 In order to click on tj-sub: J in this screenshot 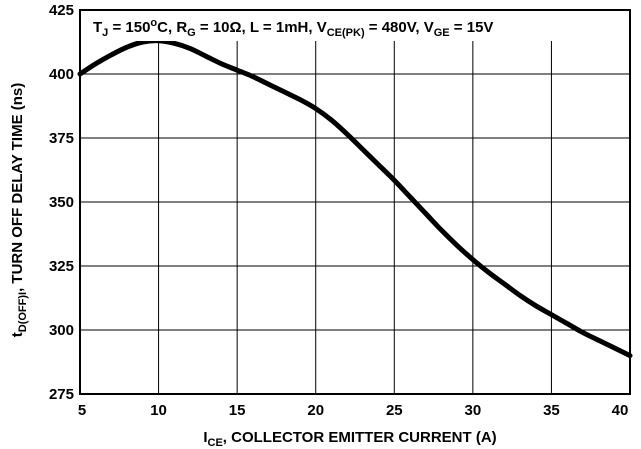, I will do `click(105, 33)`.